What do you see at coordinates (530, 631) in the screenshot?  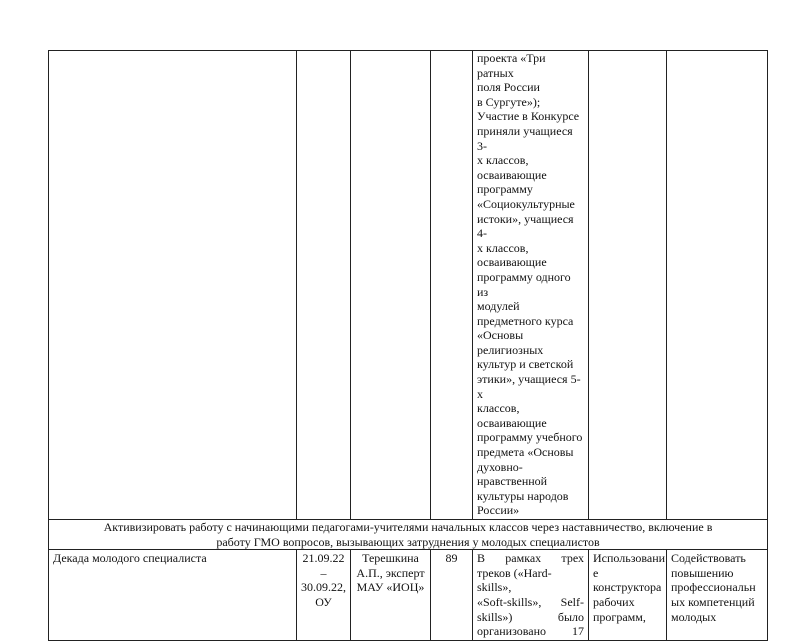 I see `result-line: организовано 17` at bounding box center [530, 631].